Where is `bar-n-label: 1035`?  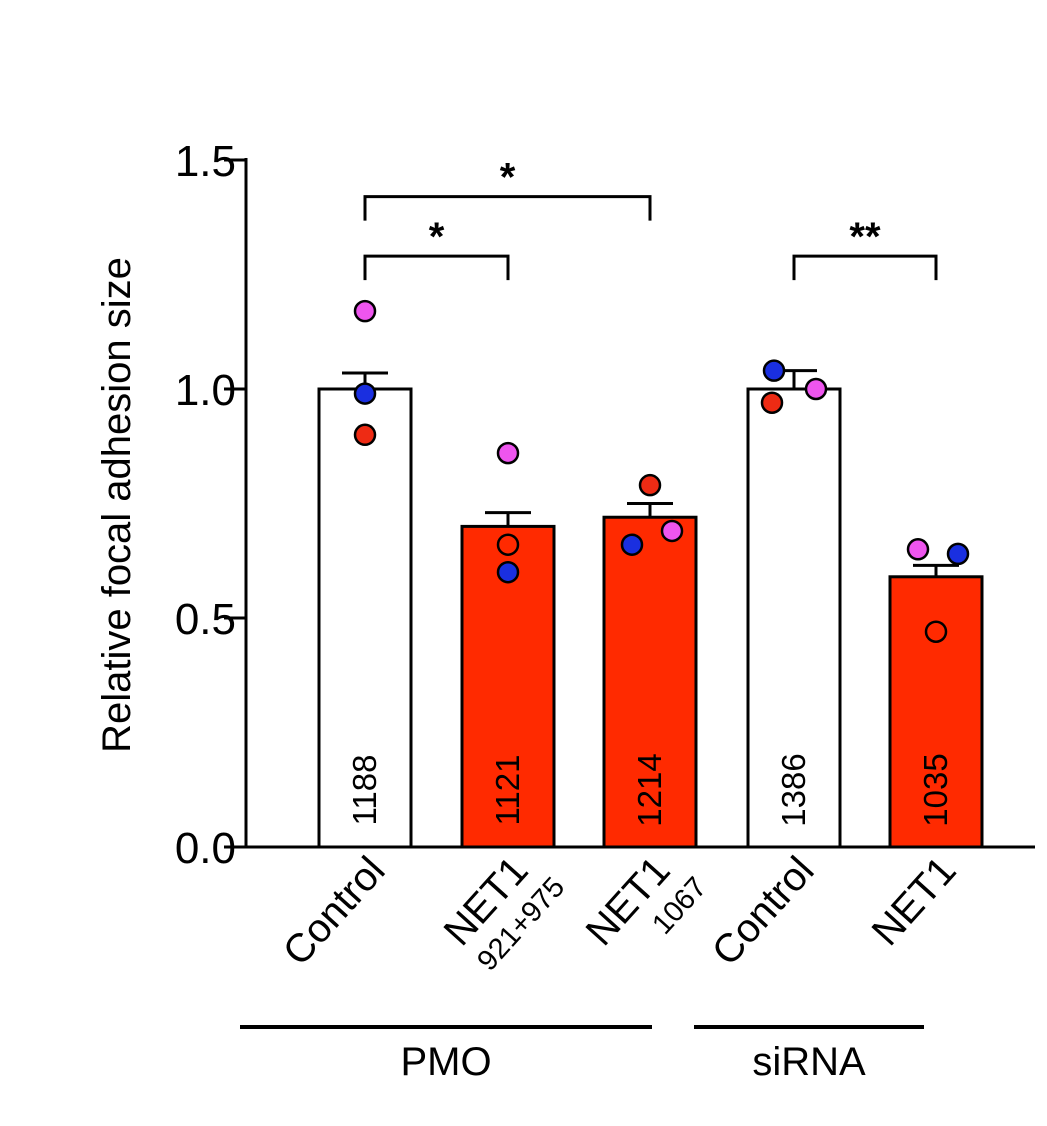 bar-n-label: 1035 is located at coordinates (935, 789).